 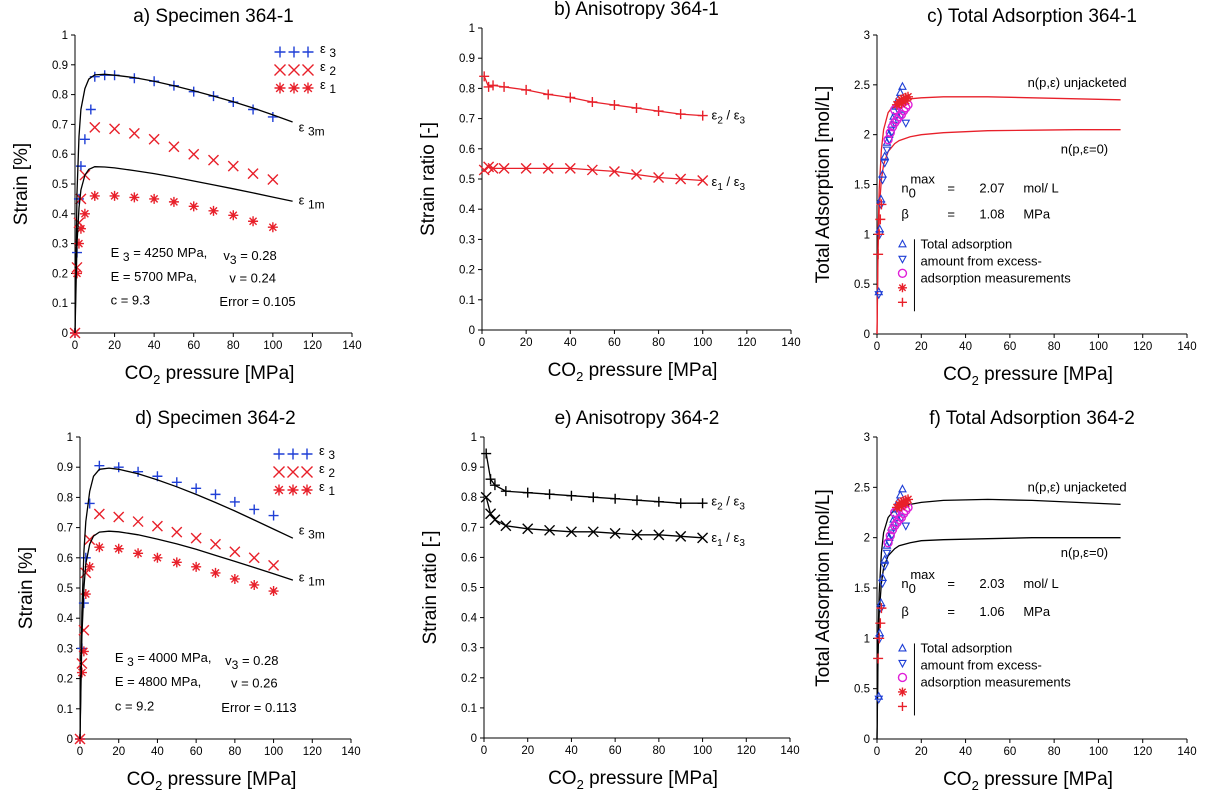 What do you see at coordinates (966, 243) in the screenshot?
I see `legend-label: Total adsorption` at bounding box center [966, 243].